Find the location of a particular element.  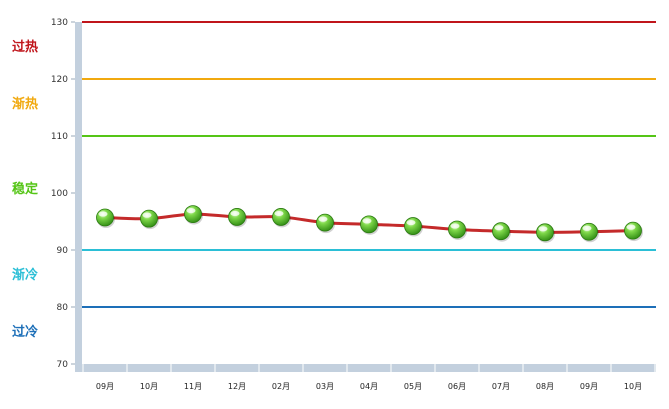

x-tick-label: 04月 is located at coordinates (369, 386).